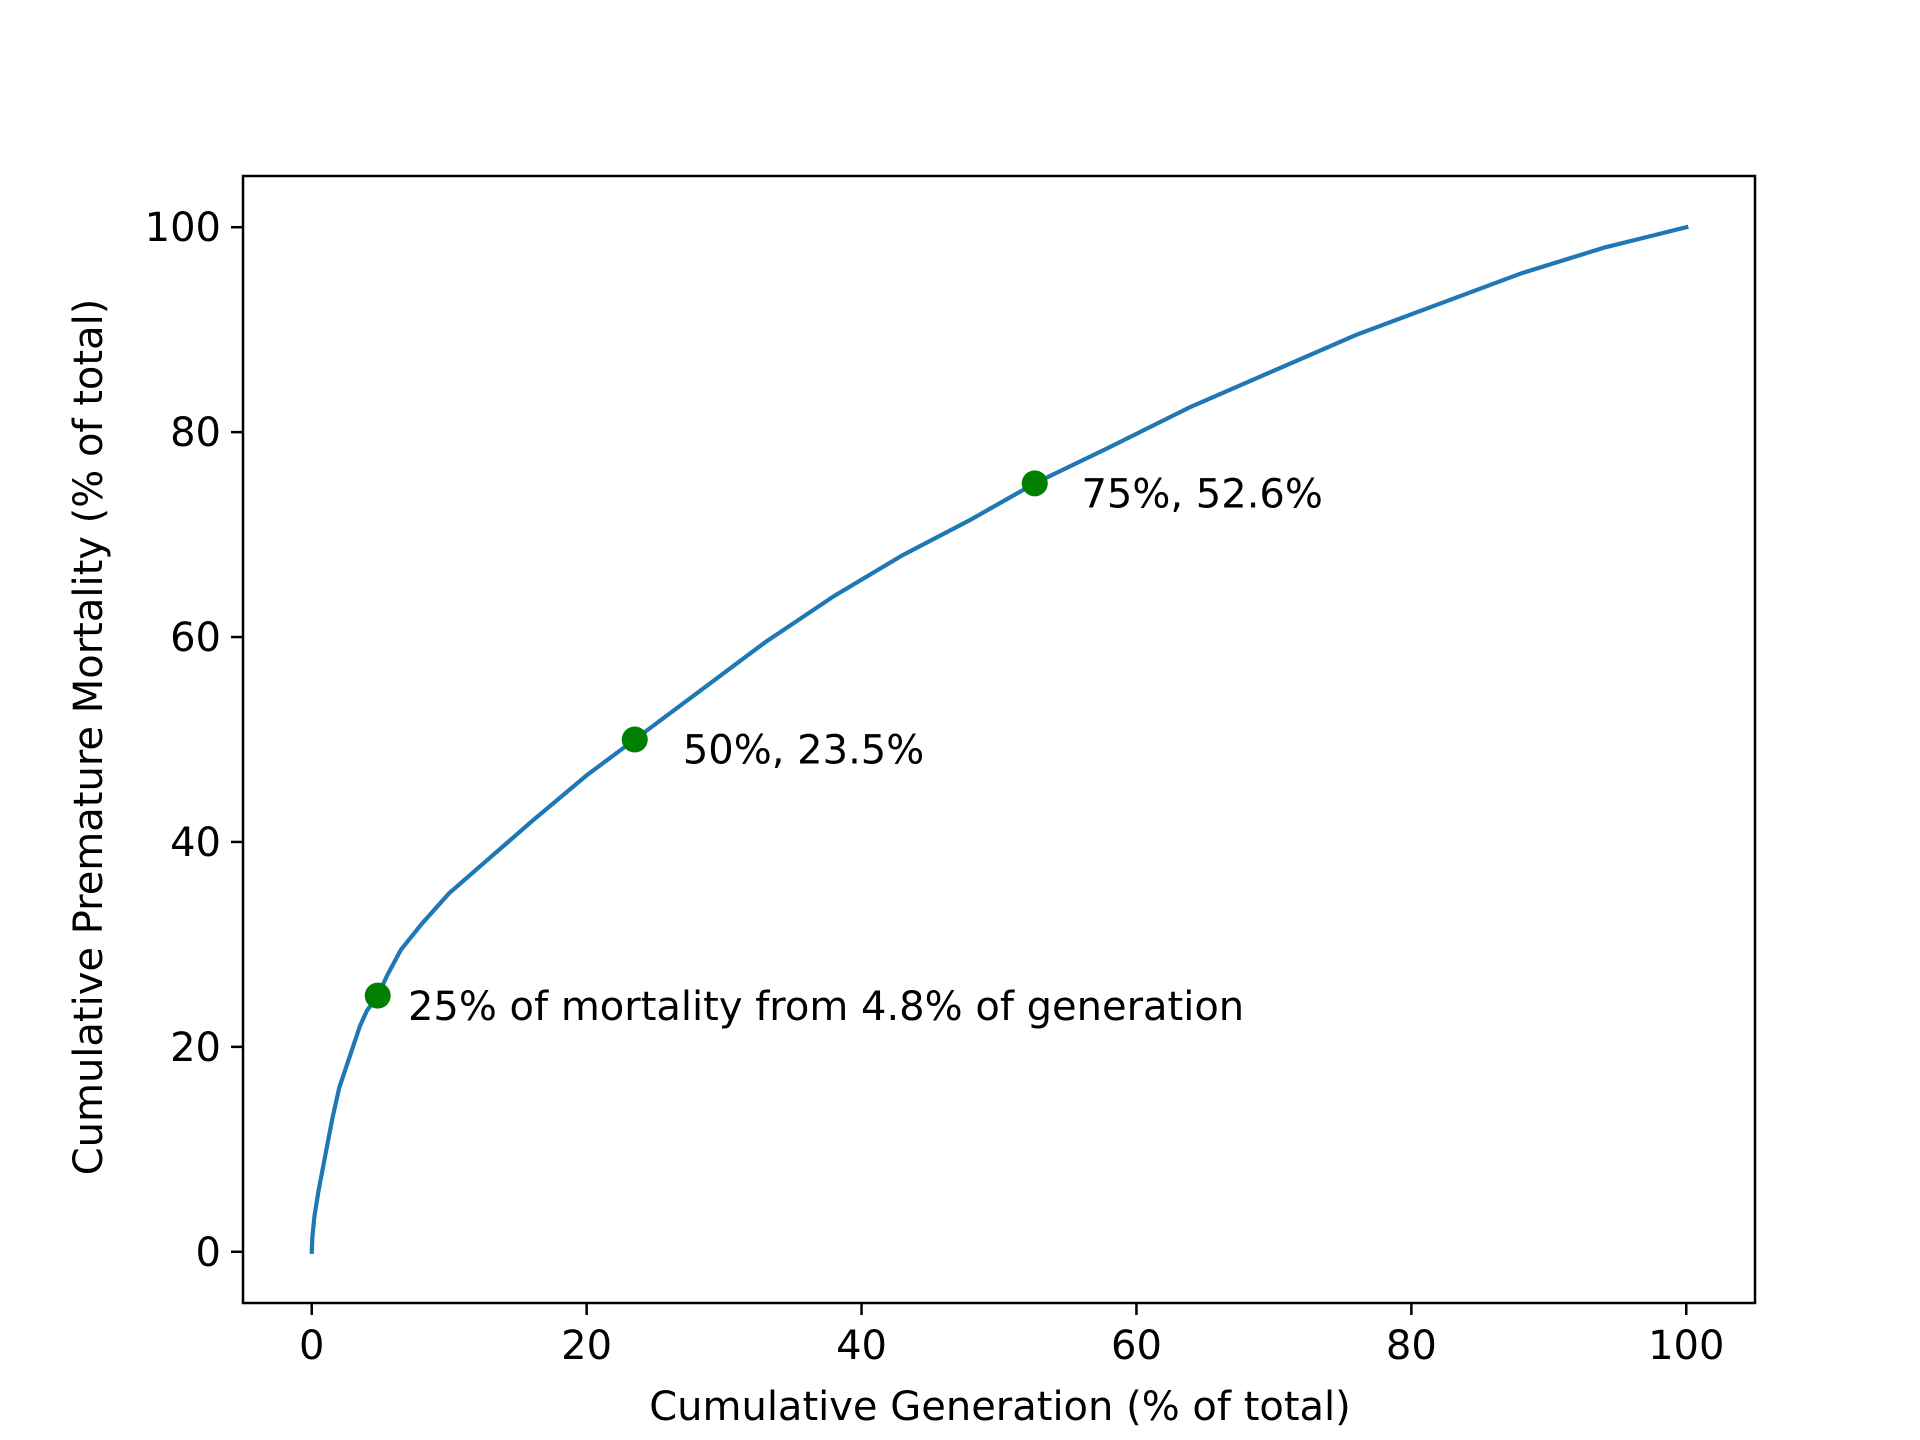 The image size is (1920, 1440). I want to click on y-tick-label-0: 0, so click(208, 1253).